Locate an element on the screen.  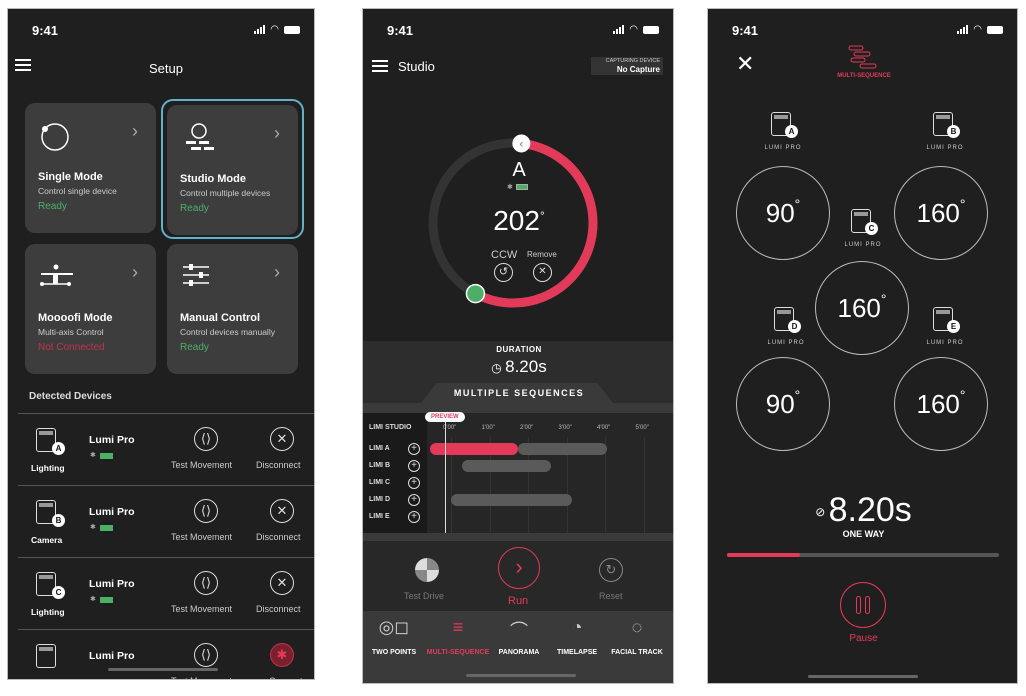
grid-line is located at coordinates (490, 485).